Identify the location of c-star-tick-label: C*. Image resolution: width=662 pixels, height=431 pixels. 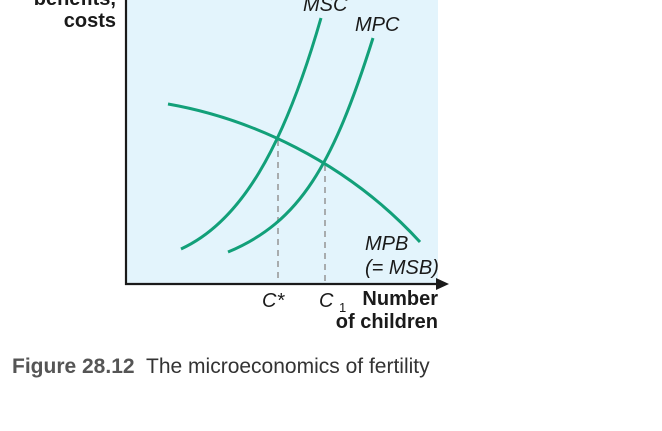
(273, 301).